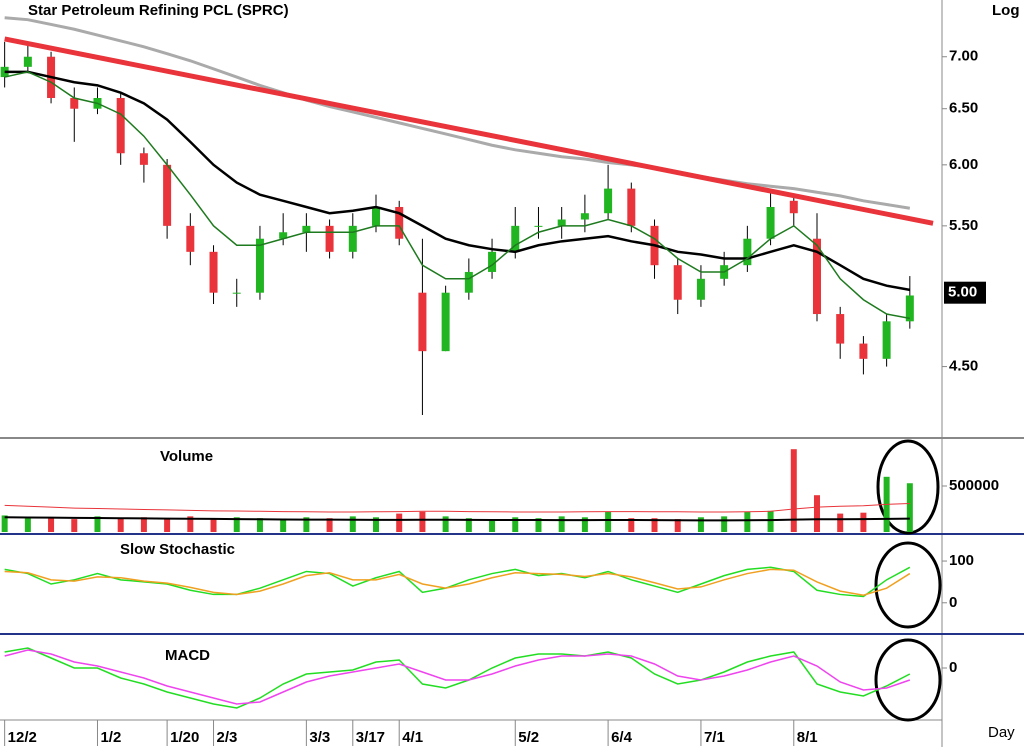  Describe the element at coordinates (227, 737) in the screenshot. I see `x-tick-label: 2/3` at that location.